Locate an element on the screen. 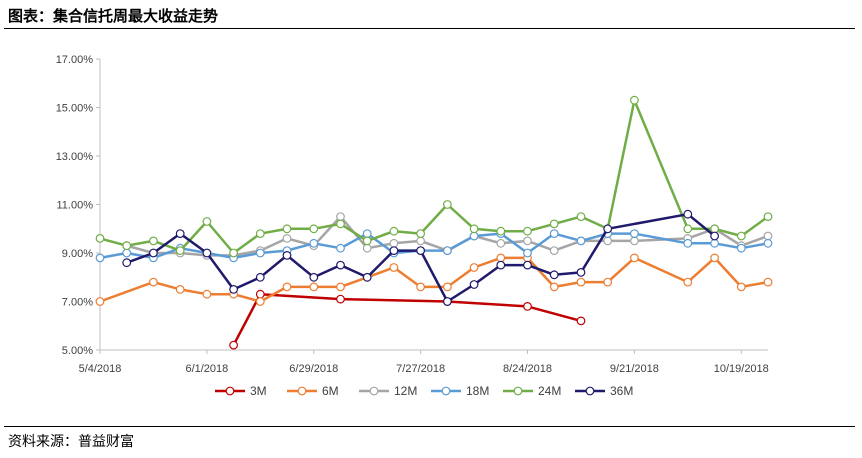  legend-item-12M: 12M is located at coordinates (388, 391).